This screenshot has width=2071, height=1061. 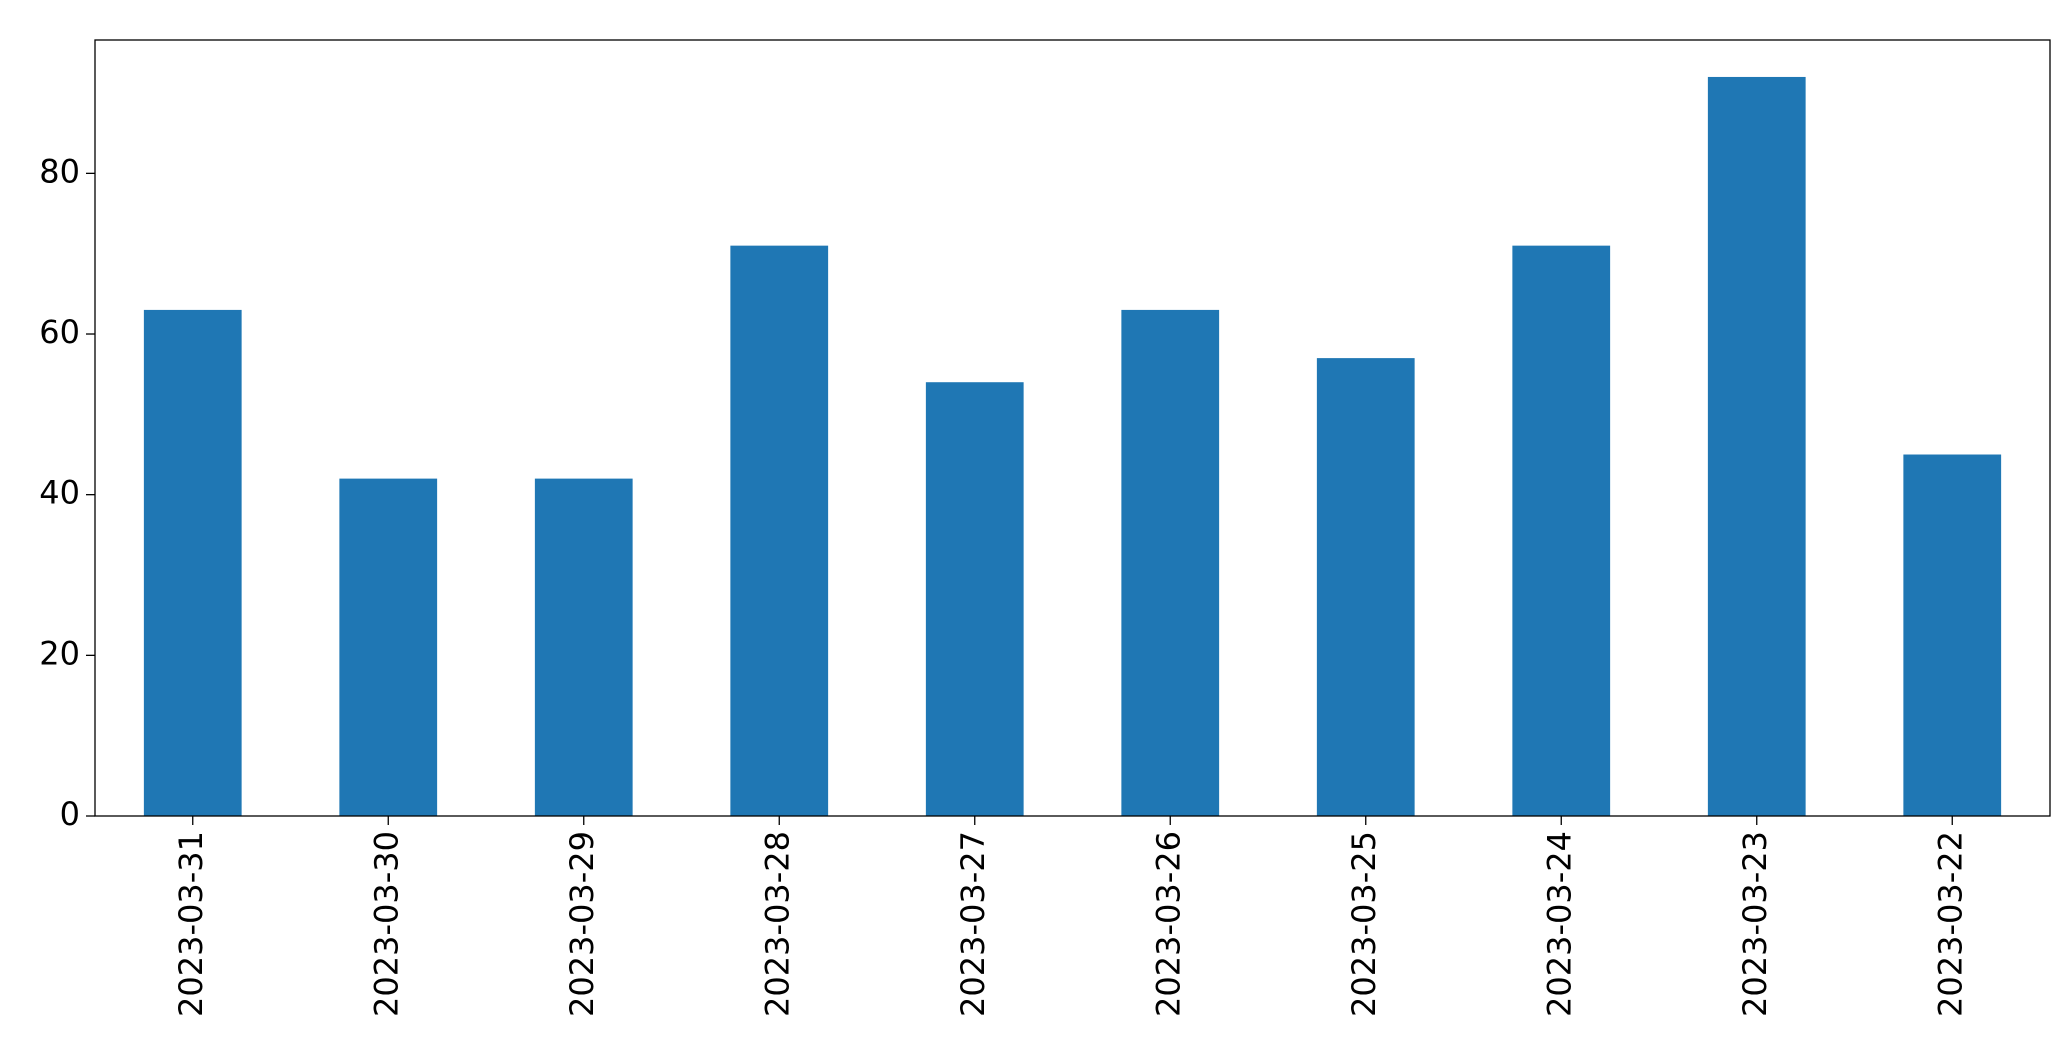 I want to click on y-tick-label: 20, so click(x=59, y=653).